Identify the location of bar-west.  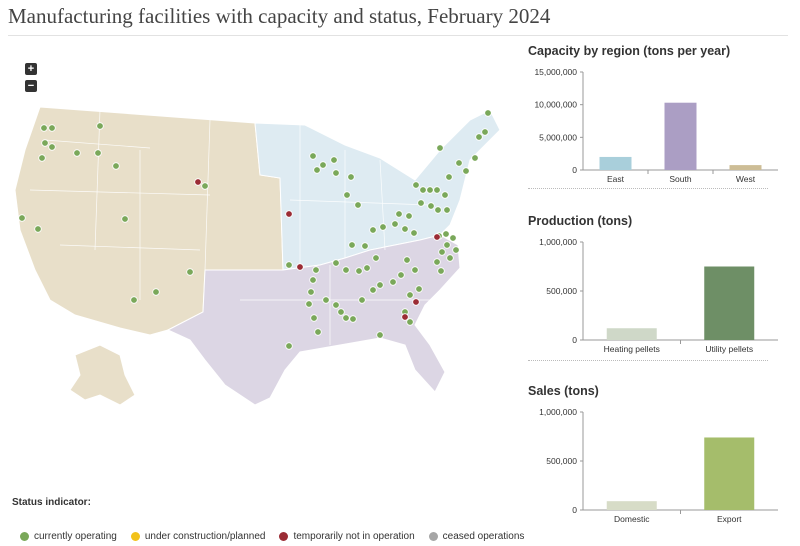
(745, 167).